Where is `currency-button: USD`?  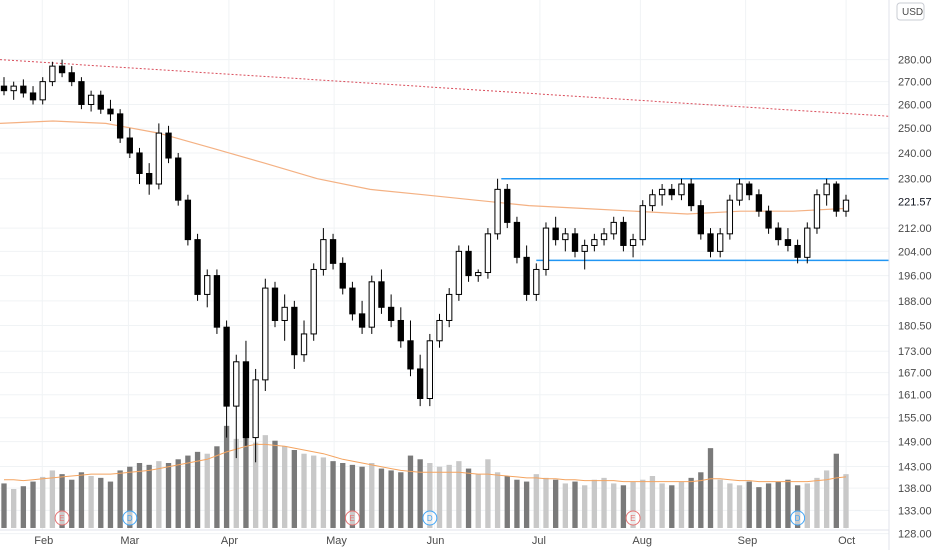 currency-button: USD is located at coordinates (910, 11).